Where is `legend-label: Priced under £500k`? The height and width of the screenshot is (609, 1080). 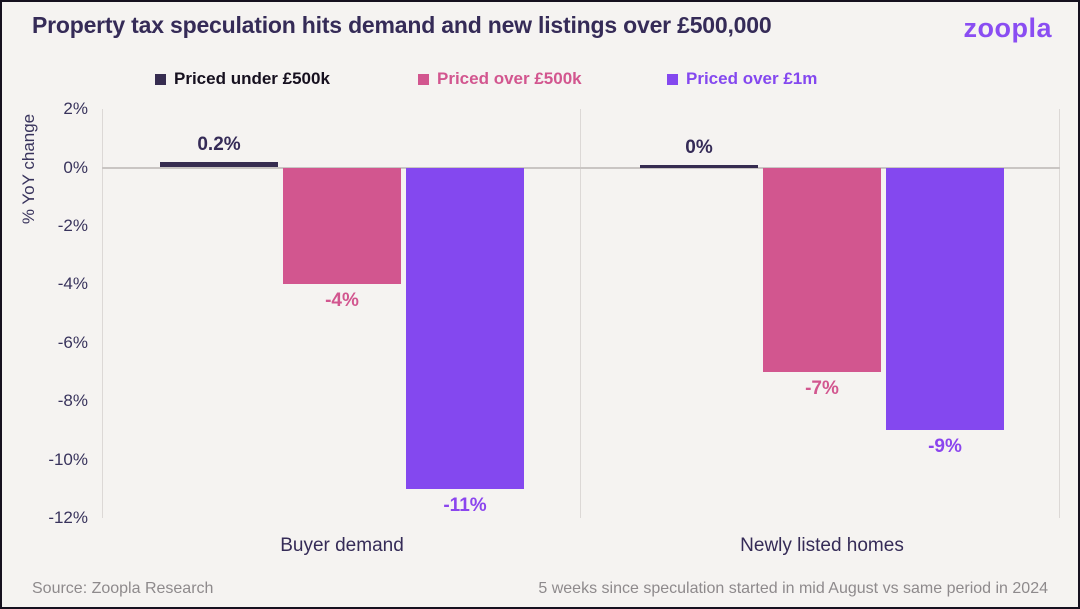 legend-label: Priced under £500k is located at coordinates (252, 78).